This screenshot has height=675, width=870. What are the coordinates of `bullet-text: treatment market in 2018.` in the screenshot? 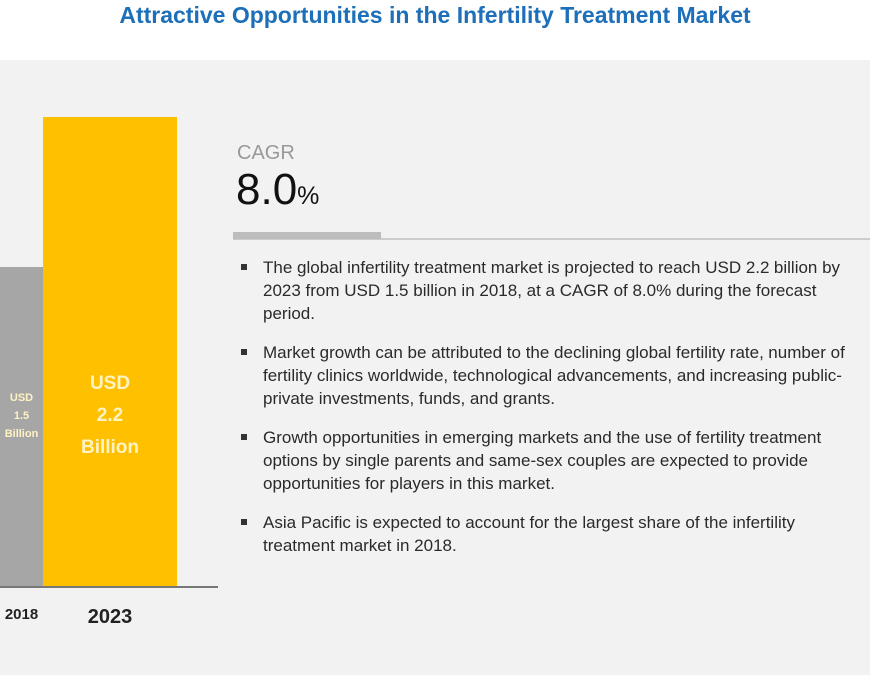 It's located at (360, 545).